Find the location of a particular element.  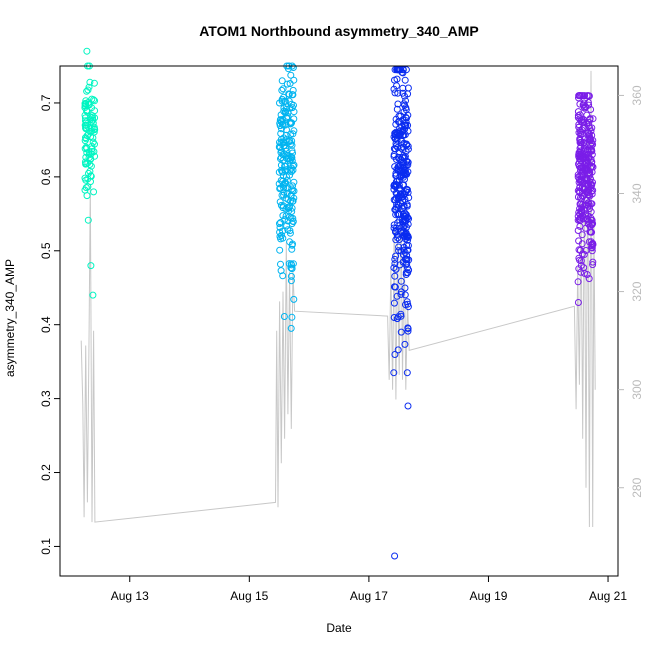

y-tick-label: 0.3 is located at coordinates (46, 398).